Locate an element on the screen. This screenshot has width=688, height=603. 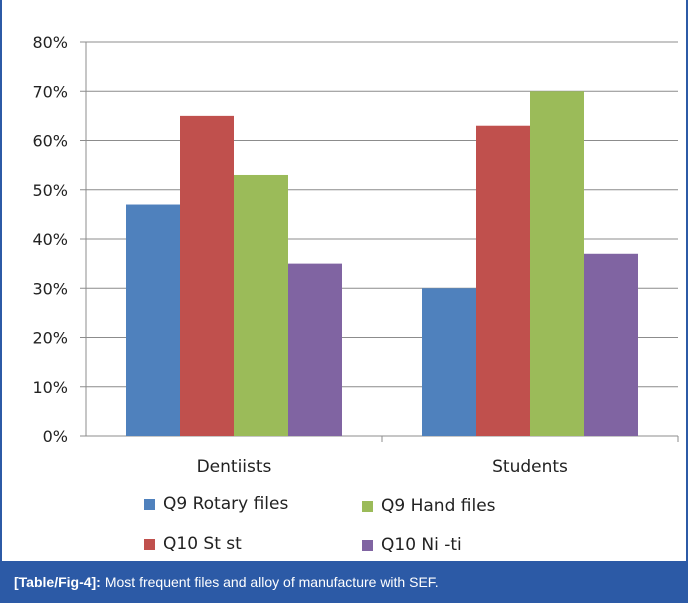
y-tick-label: 60% is located at coordinates (50, 141).